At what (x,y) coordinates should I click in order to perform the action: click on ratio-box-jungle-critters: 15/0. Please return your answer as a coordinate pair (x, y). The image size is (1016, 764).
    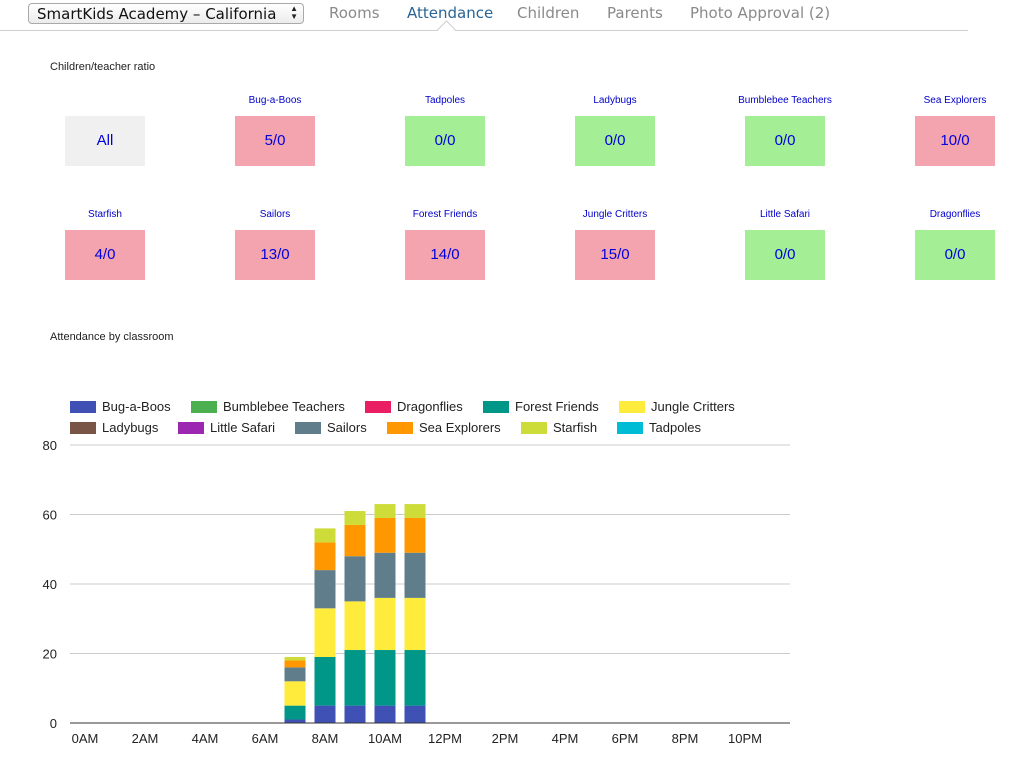
    Looking at the image, I should click on (615, 255).